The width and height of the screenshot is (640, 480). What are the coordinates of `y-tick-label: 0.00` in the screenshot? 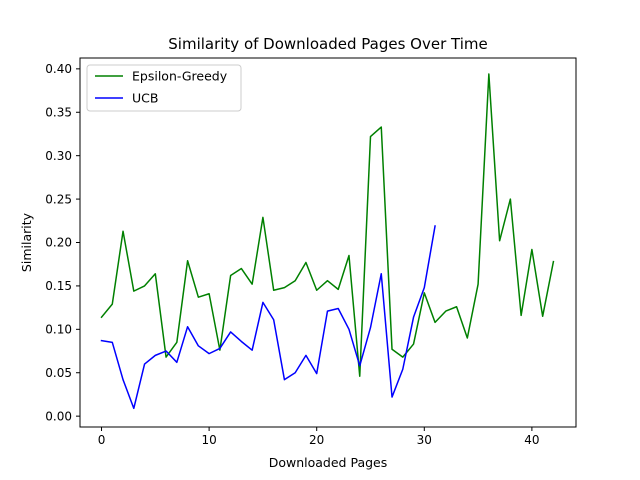 It's located at (58, 416).